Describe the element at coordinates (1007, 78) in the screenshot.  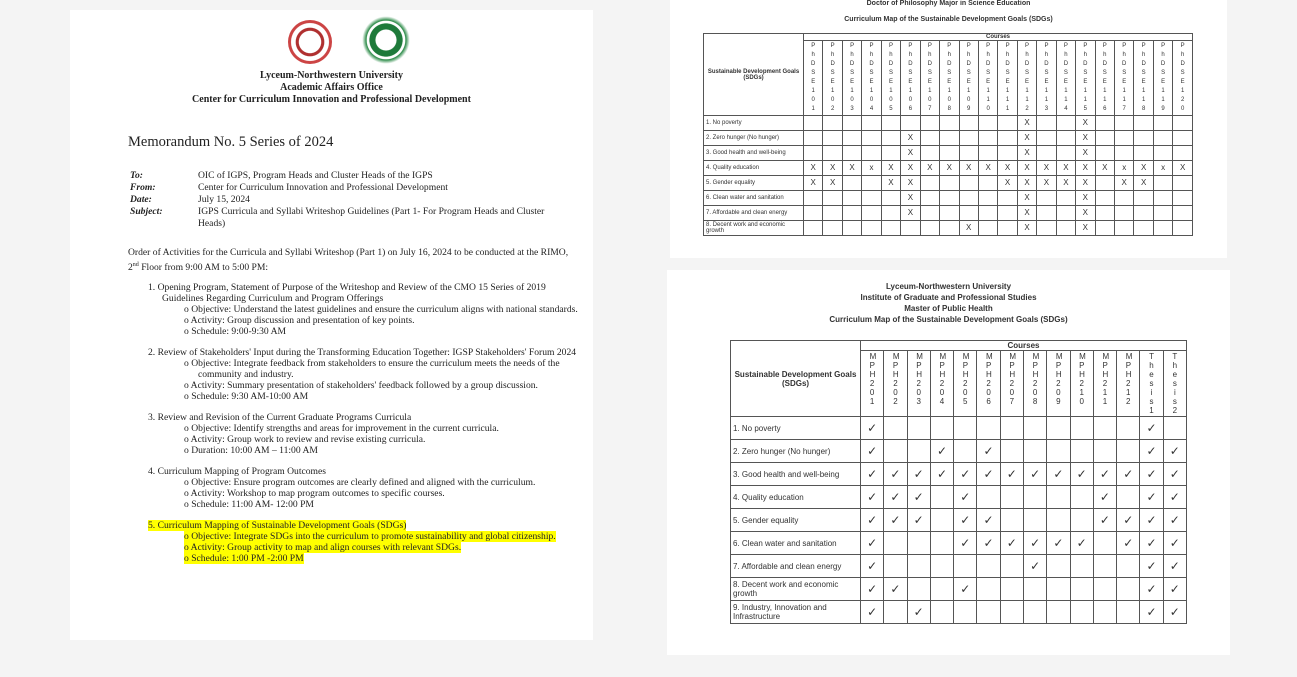
I see `course-cell: PhDSE111` at that location.